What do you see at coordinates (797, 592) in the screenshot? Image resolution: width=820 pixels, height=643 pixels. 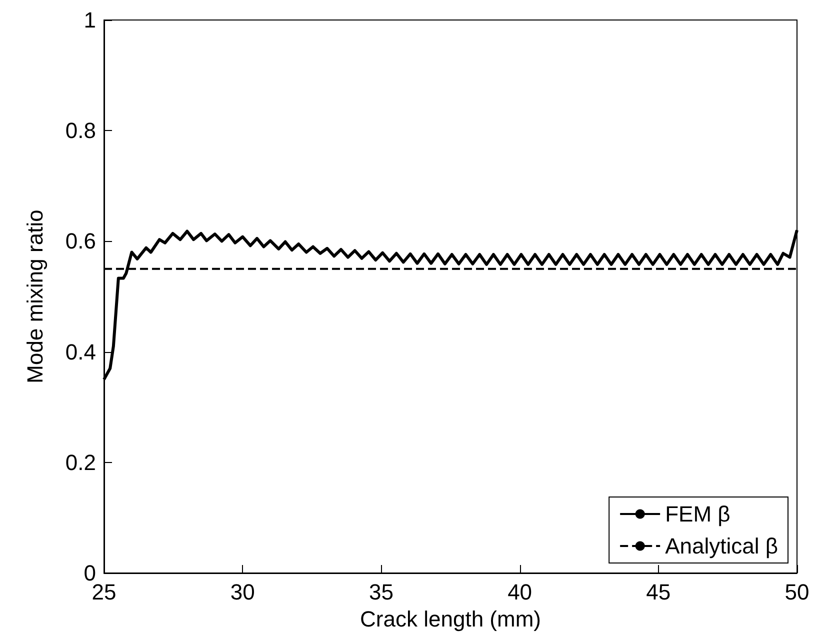 I see `x-tick-label: 50` at bounding box center [797, 592].